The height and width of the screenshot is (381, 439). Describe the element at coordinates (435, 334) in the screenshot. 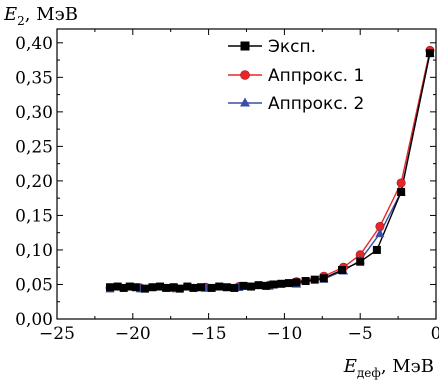

I see `x-tick-label: 0` at that location.